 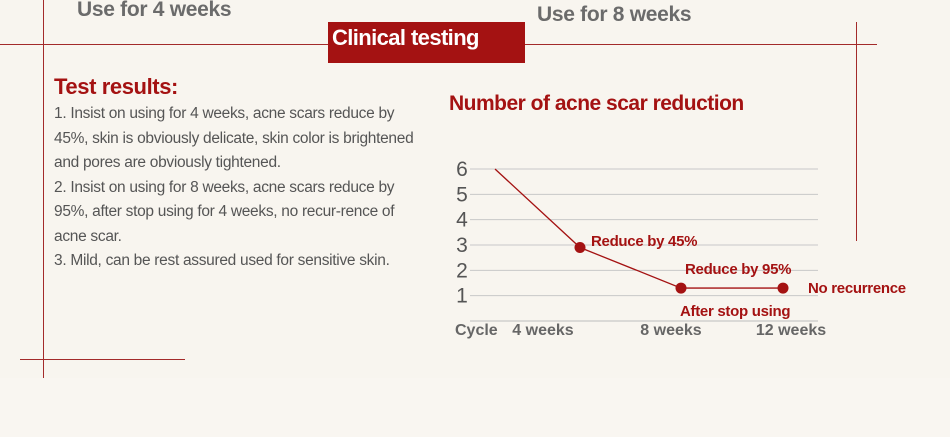 What do you see at coordinates (462, 169) in the screenshot?
I see `y-tick-label: 6` at bounding box center [462, 169].